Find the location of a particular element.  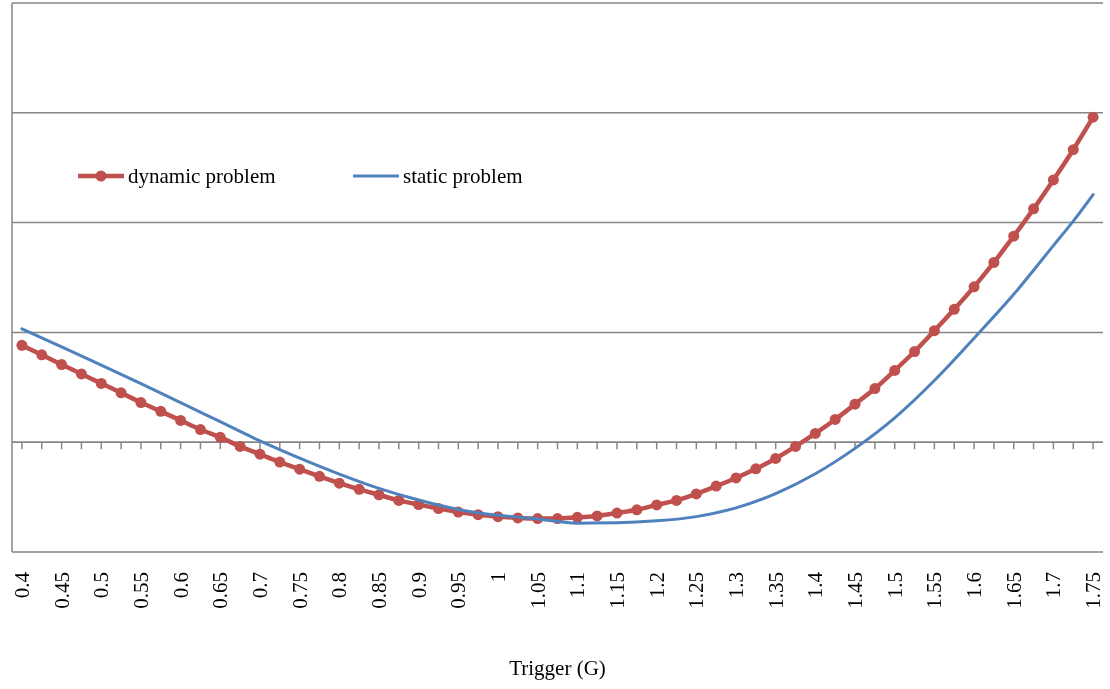

x-tick-label: 1.15 is located at coordinates (617, 590).